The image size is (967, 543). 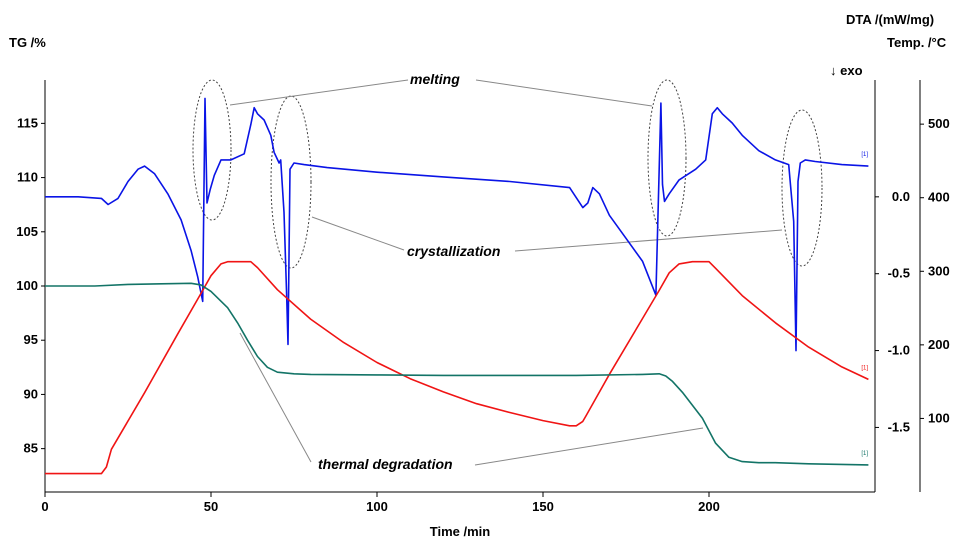 I want to click on temp-tick-label: 500, so click(x=939, y=123).